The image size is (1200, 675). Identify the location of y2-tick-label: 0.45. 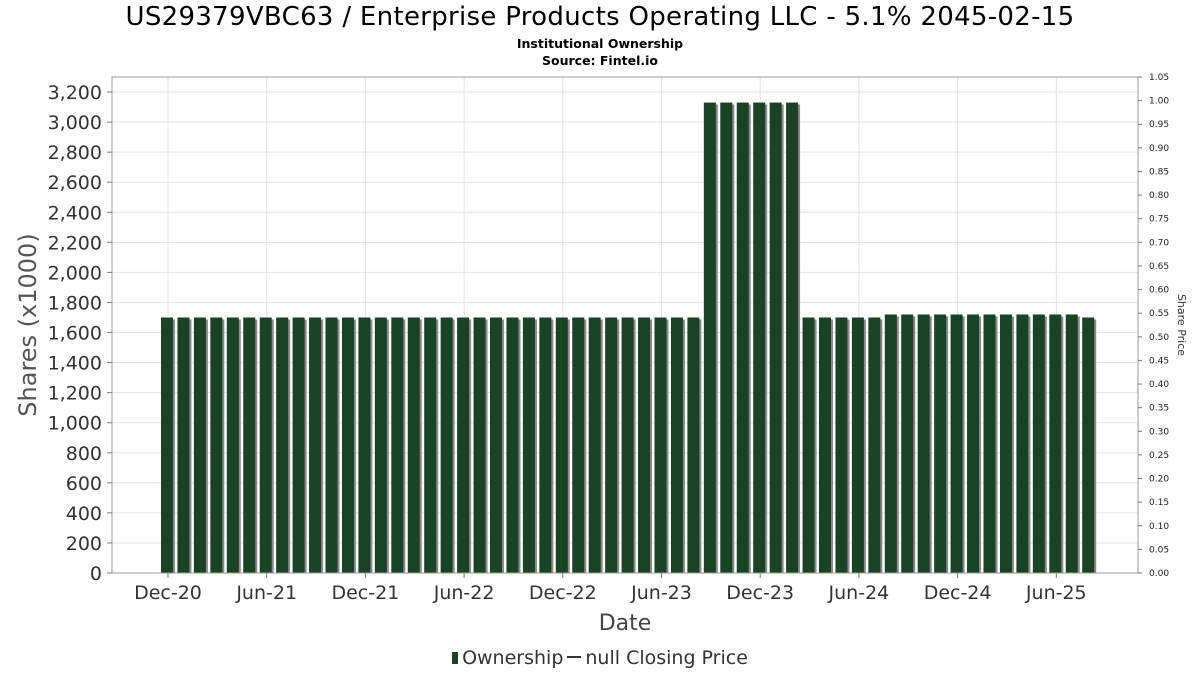
(1159, 361).